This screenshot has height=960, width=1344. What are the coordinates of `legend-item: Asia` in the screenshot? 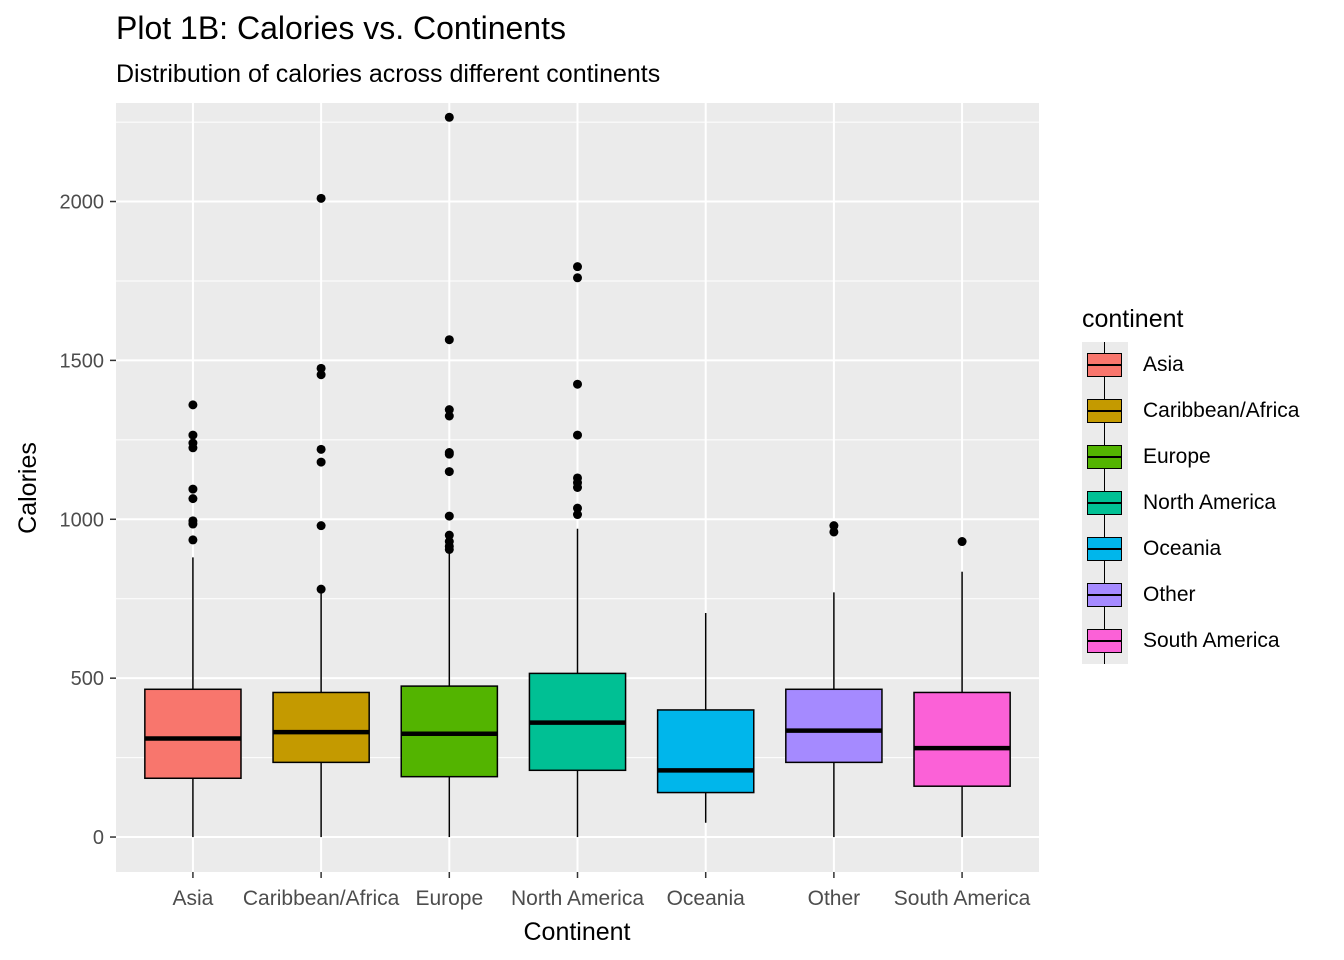 It's located at (1190, 365).